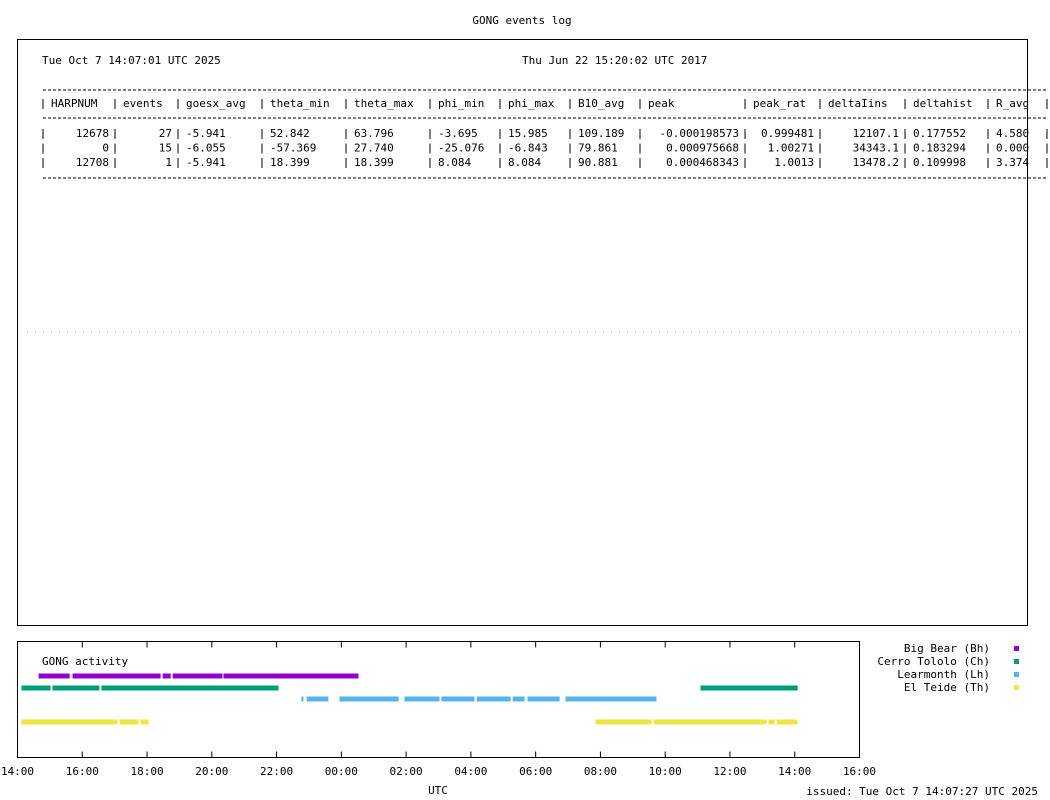 Image resolution: width=1050 pixels, height=800 pixels. Describe the element at coordinates (528, 133) in the screenshot. I see `table-cell: 15.985` at that location.